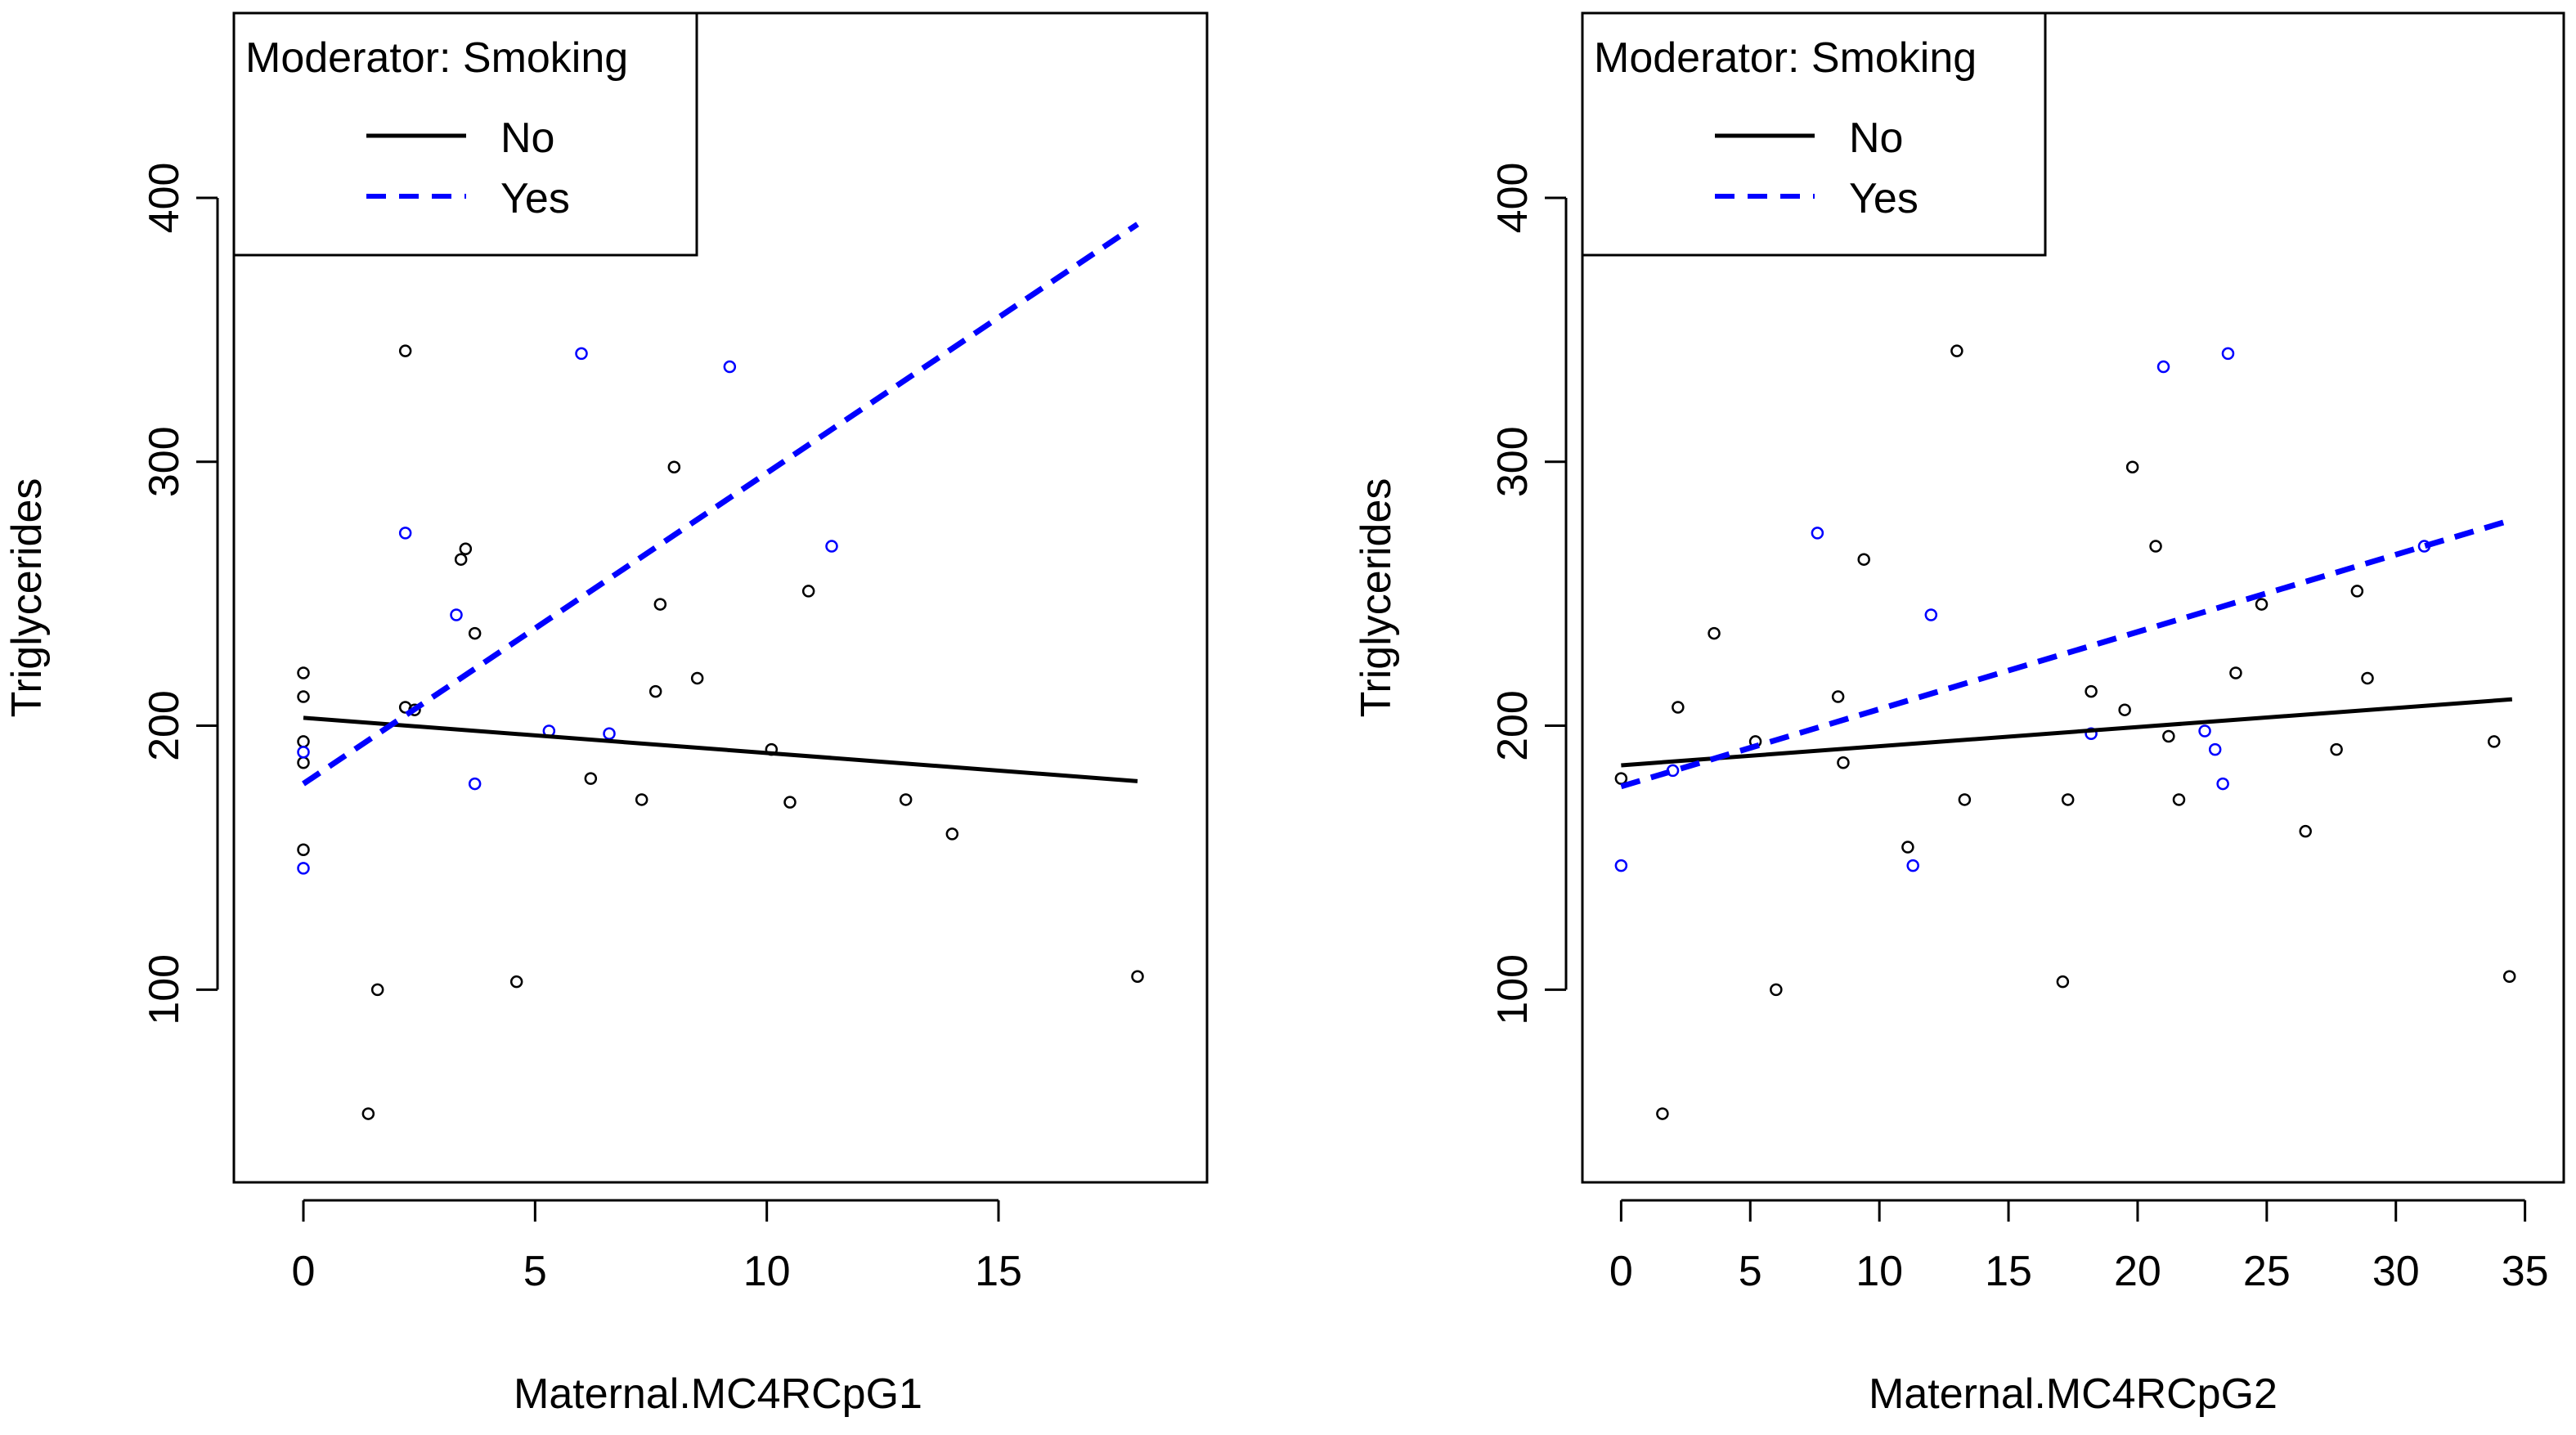 Image resolution: width=2576 pixels, height=1435 pixels. I want to click on y-axis-label: Triglycerides, so click(1377, 598).